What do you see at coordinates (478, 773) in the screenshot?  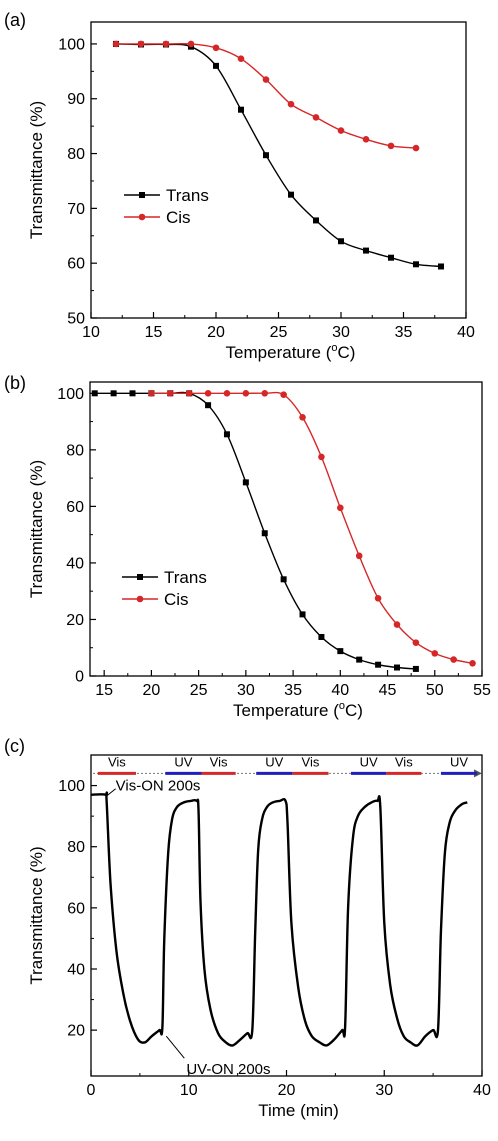 I see `illumination-timeline-arrow` at bounding box center [478, 773].